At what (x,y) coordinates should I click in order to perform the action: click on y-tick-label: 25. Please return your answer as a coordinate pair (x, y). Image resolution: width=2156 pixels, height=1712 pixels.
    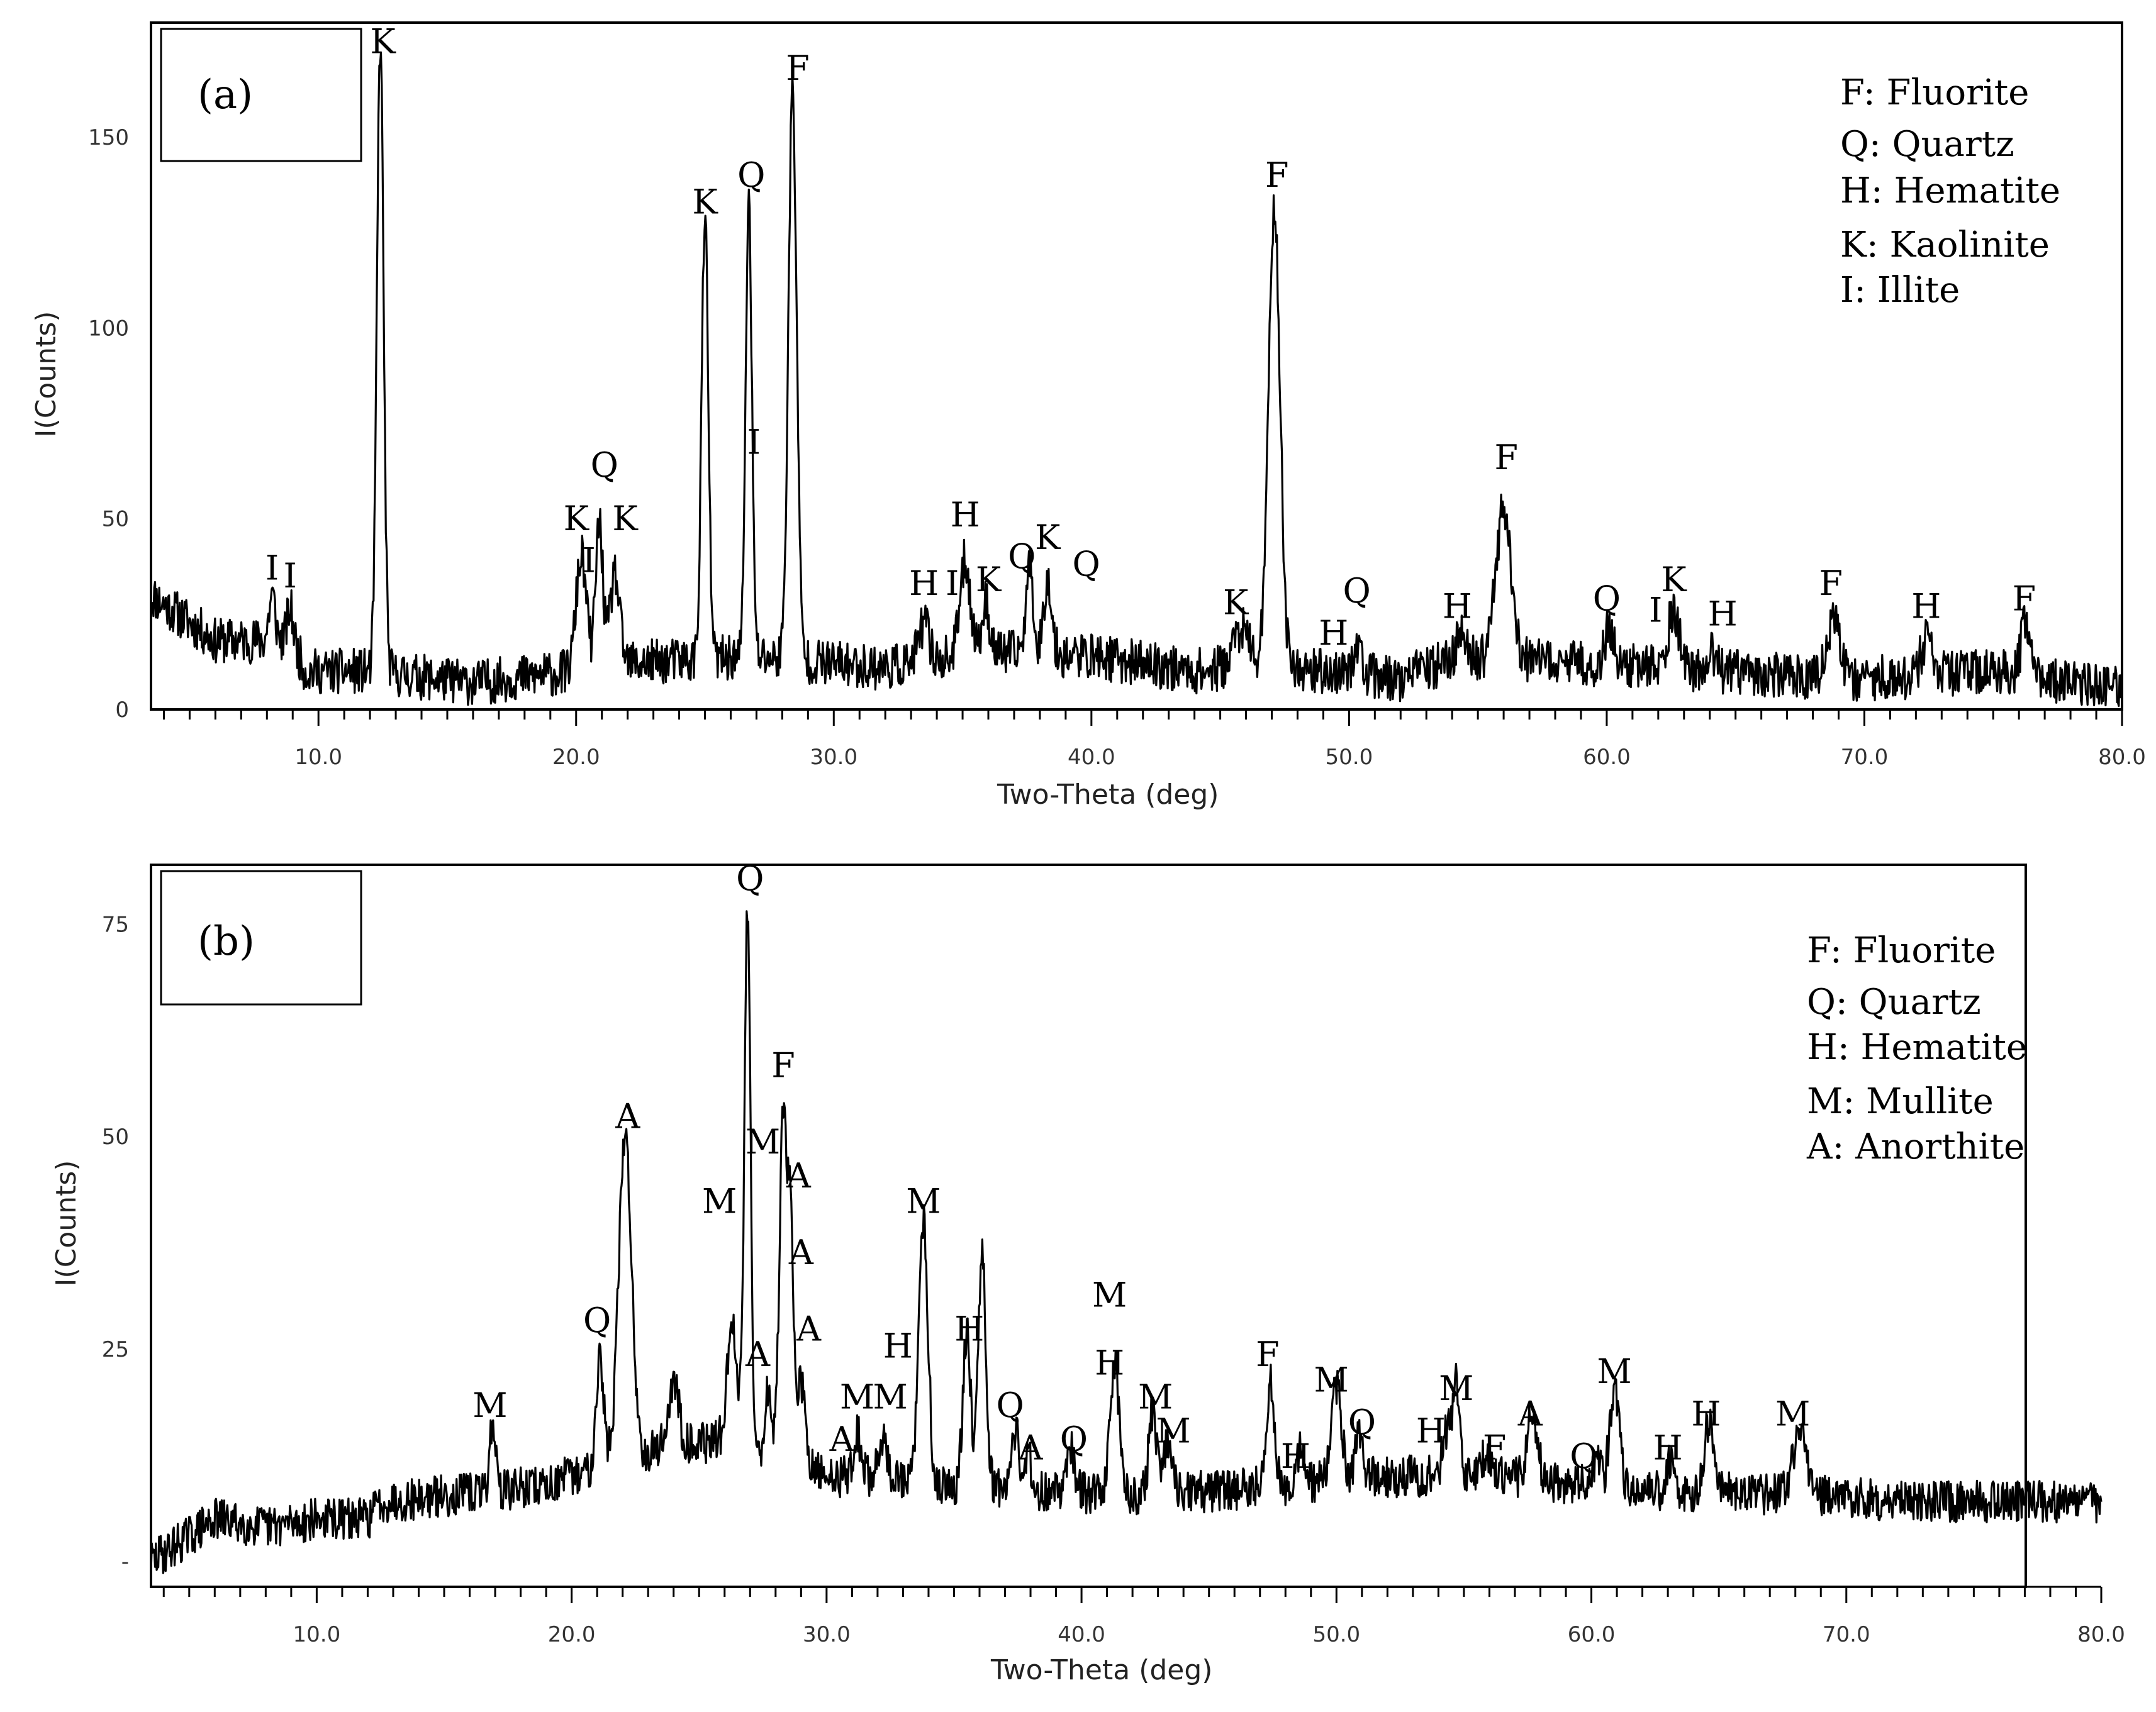
    Looking at the image, I should click on (116, 1349).